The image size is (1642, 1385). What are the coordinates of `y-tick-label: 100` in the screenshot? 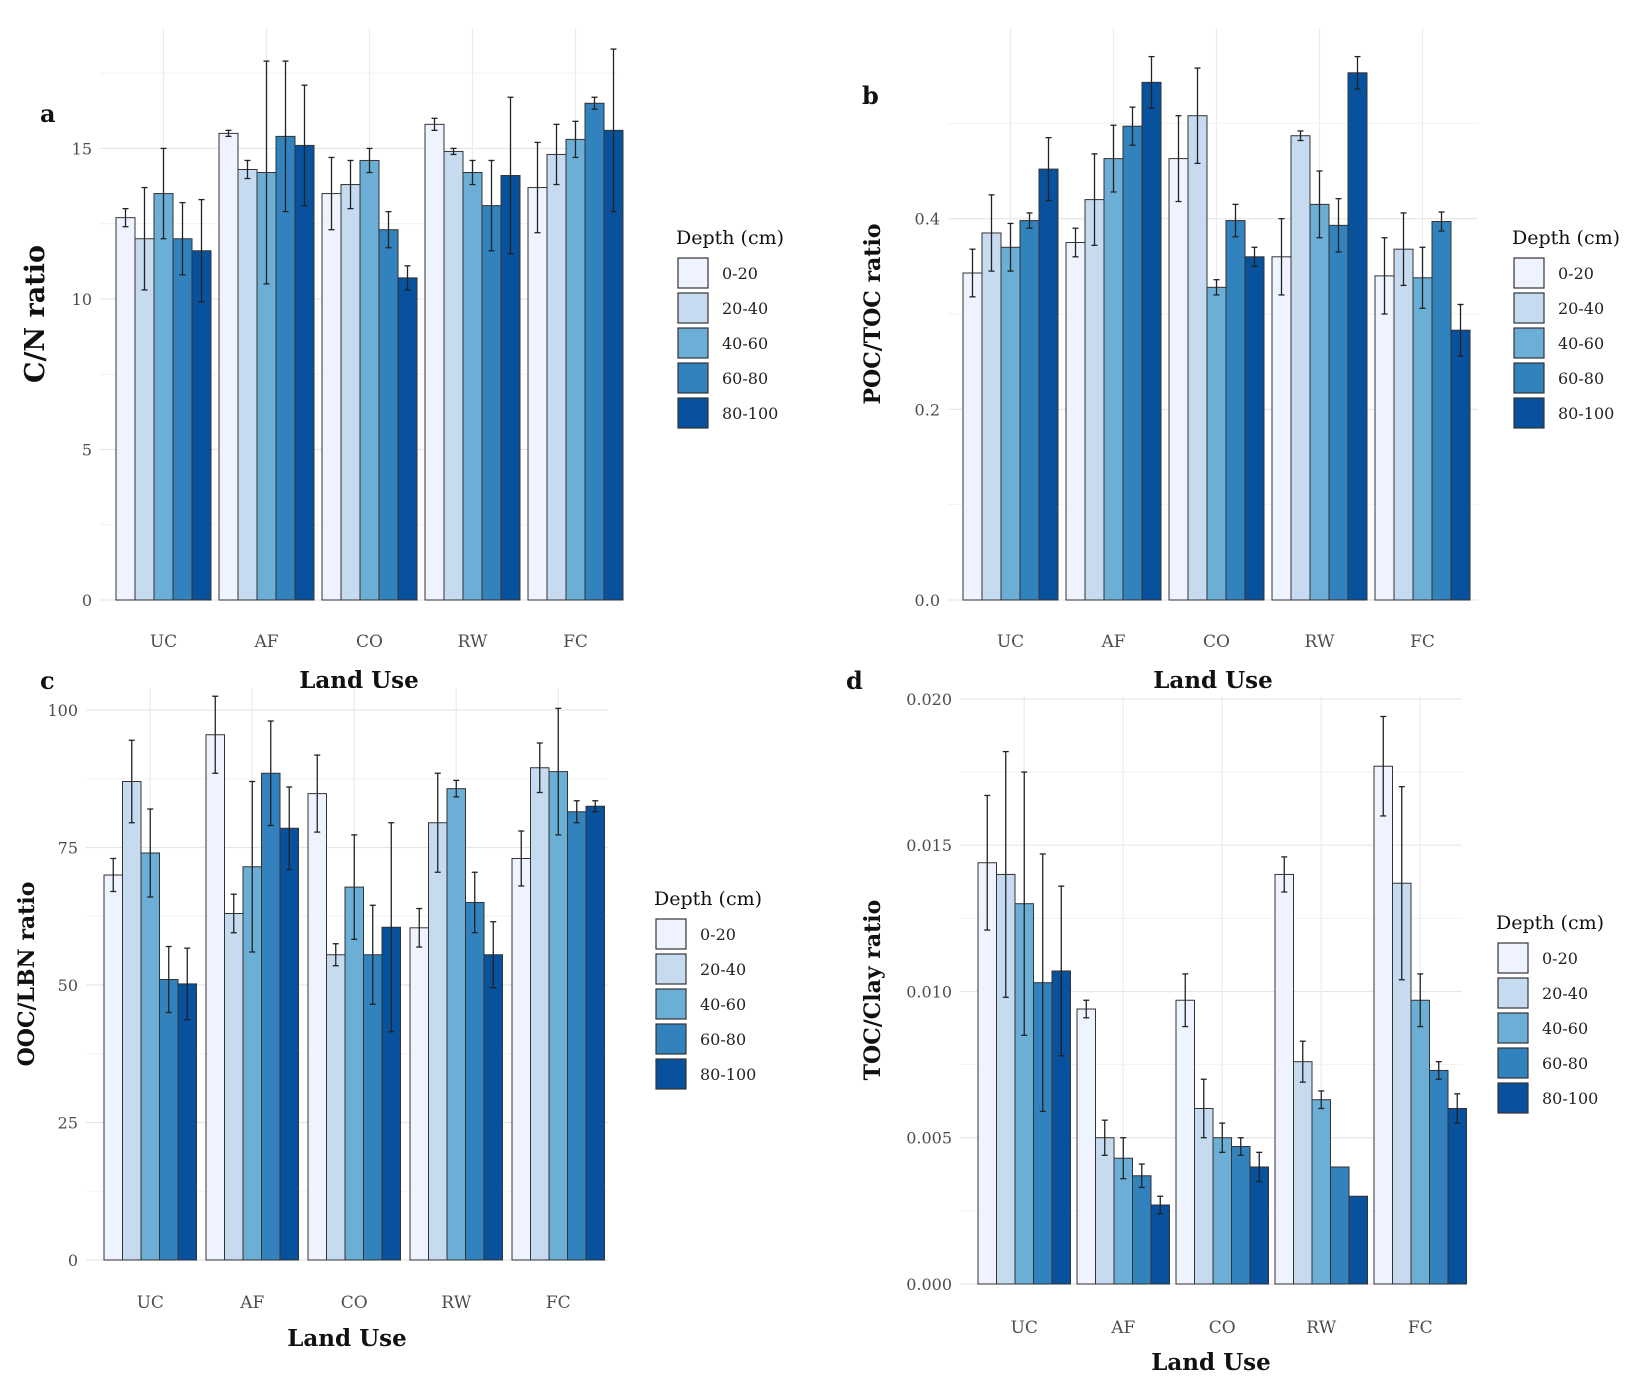 It's located at (62, 710).